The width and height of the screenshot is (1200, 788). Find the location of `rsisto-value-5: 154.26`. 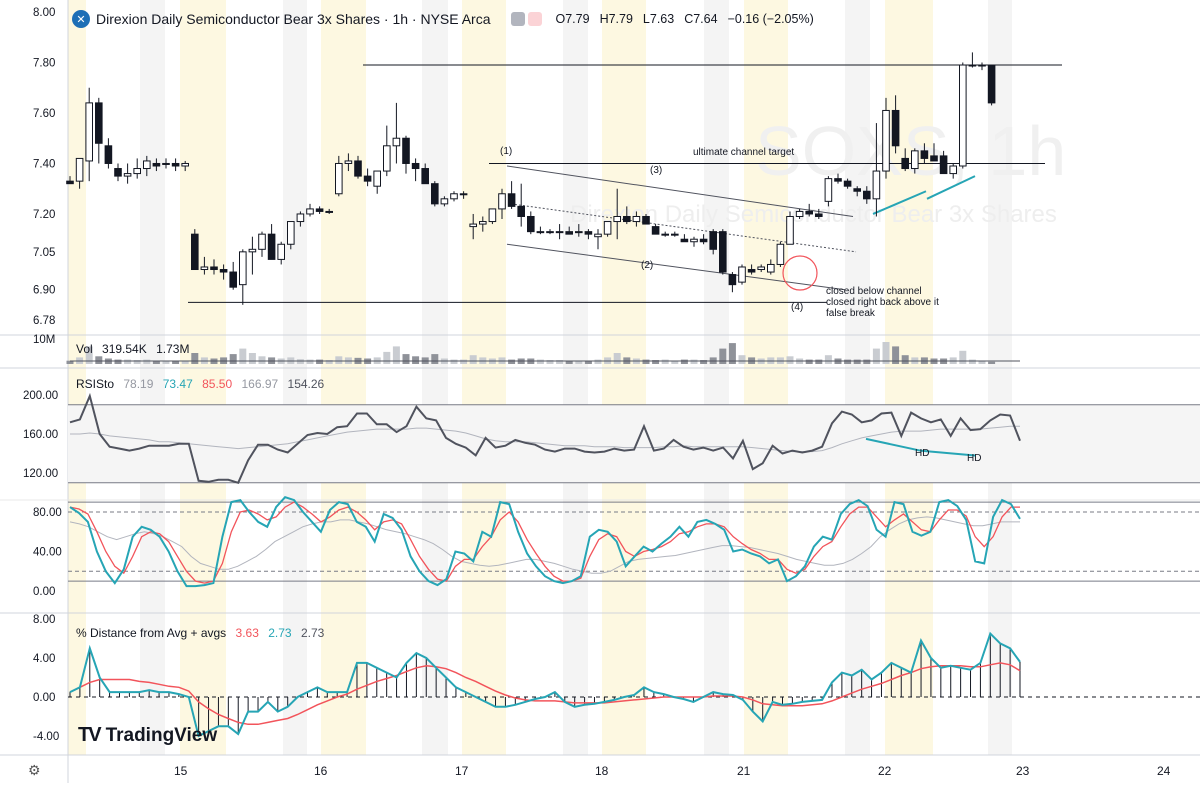

rsisto-value-5: 154.26 is located at coordinates (306, 384).